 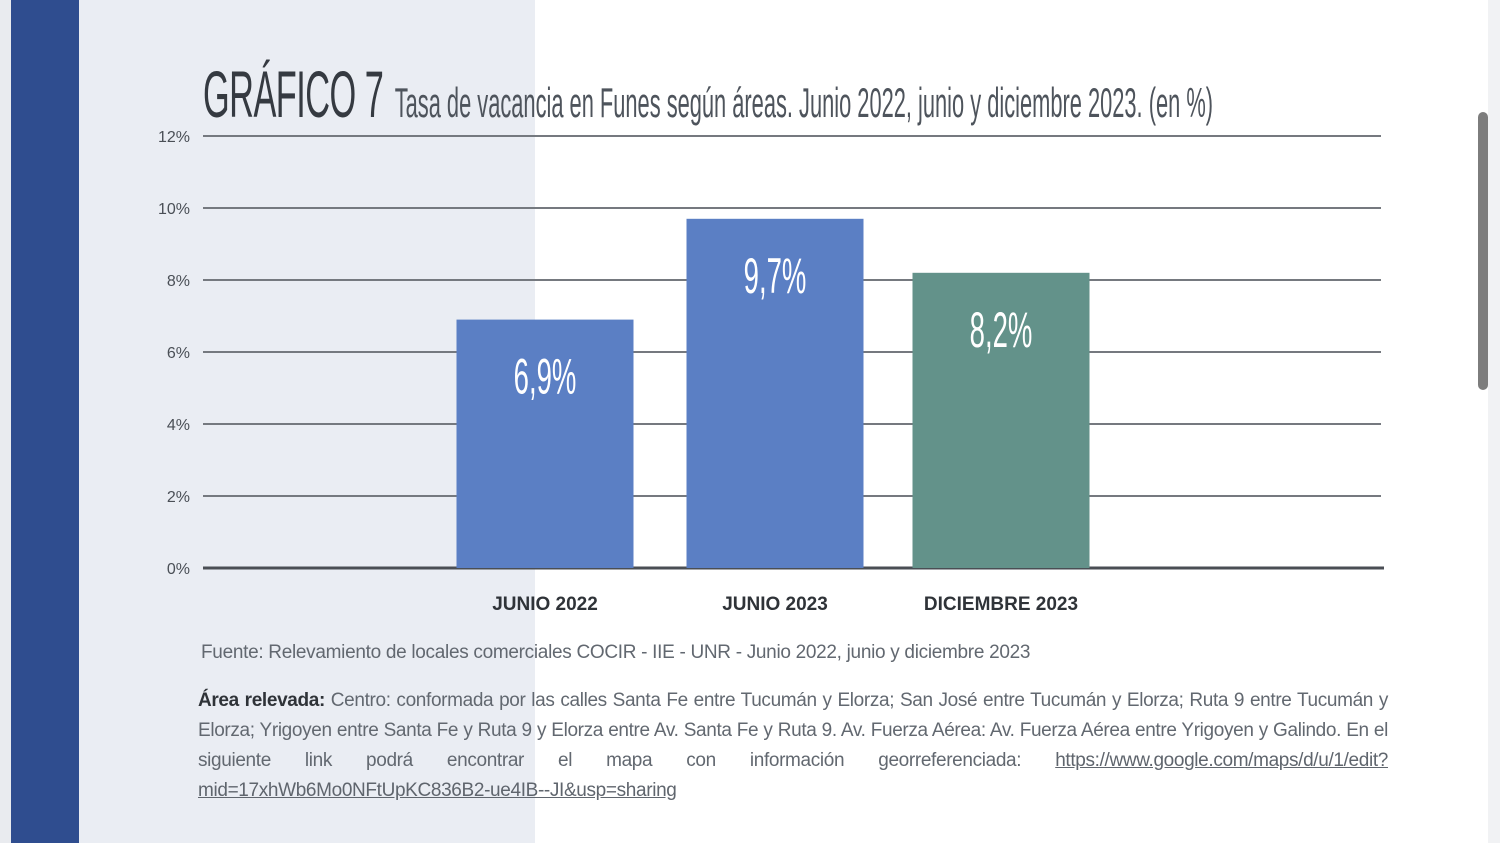 What do you see at coordinates (261, 700) in the screenshot?
I see `area-note-label: Área relevada:` at bounding box center [261, 700].